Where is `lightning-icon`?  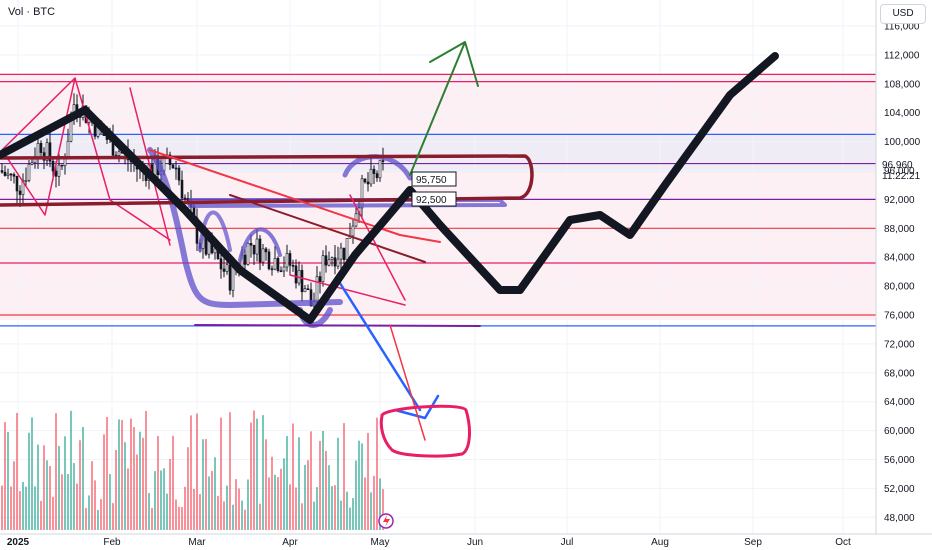
lightning-icon is located at coordinates (386, 521).